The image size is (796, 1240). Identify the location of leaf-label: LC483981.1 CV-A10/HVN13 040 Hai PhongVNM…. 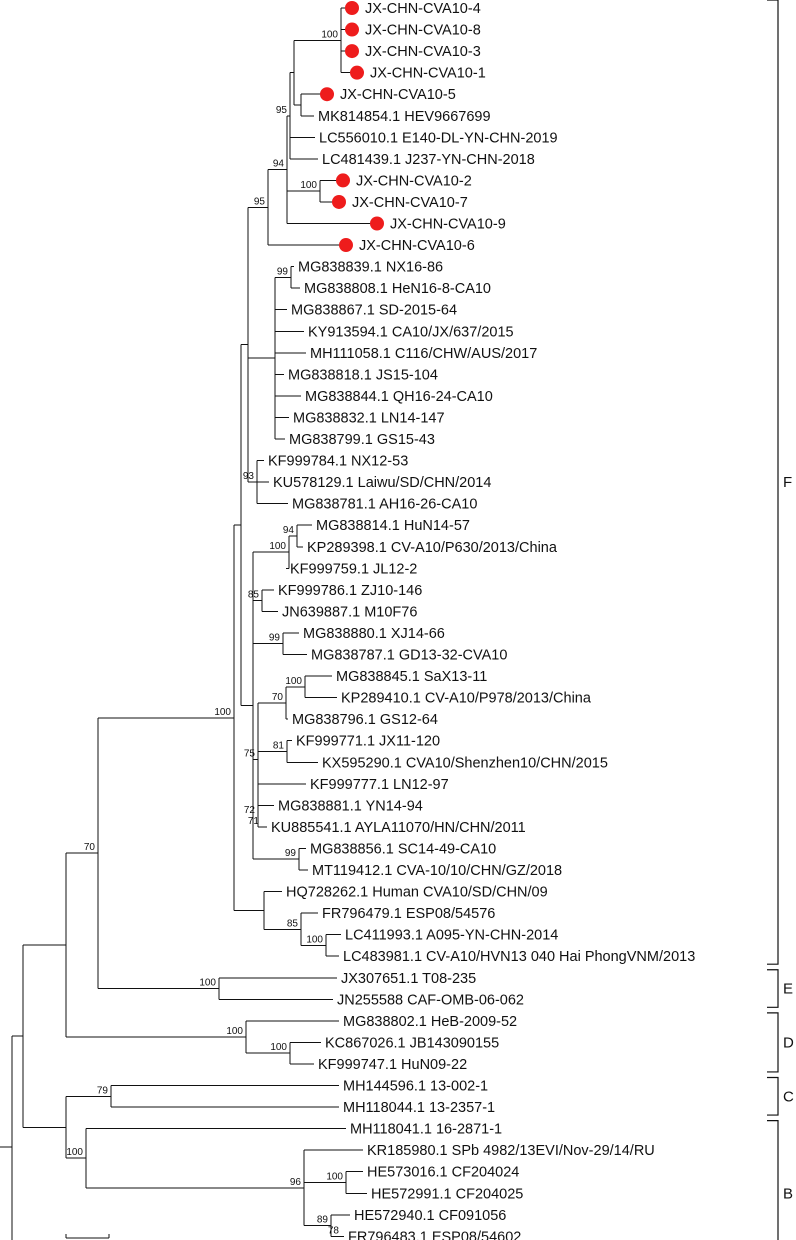
(519, 957).